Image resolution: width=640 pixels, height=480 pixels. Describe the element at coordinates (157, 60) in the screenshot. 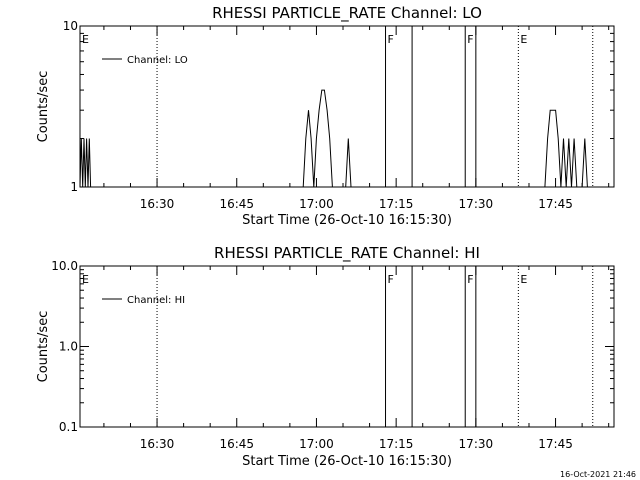

I see `legend-label: Channel: LO` at that location.